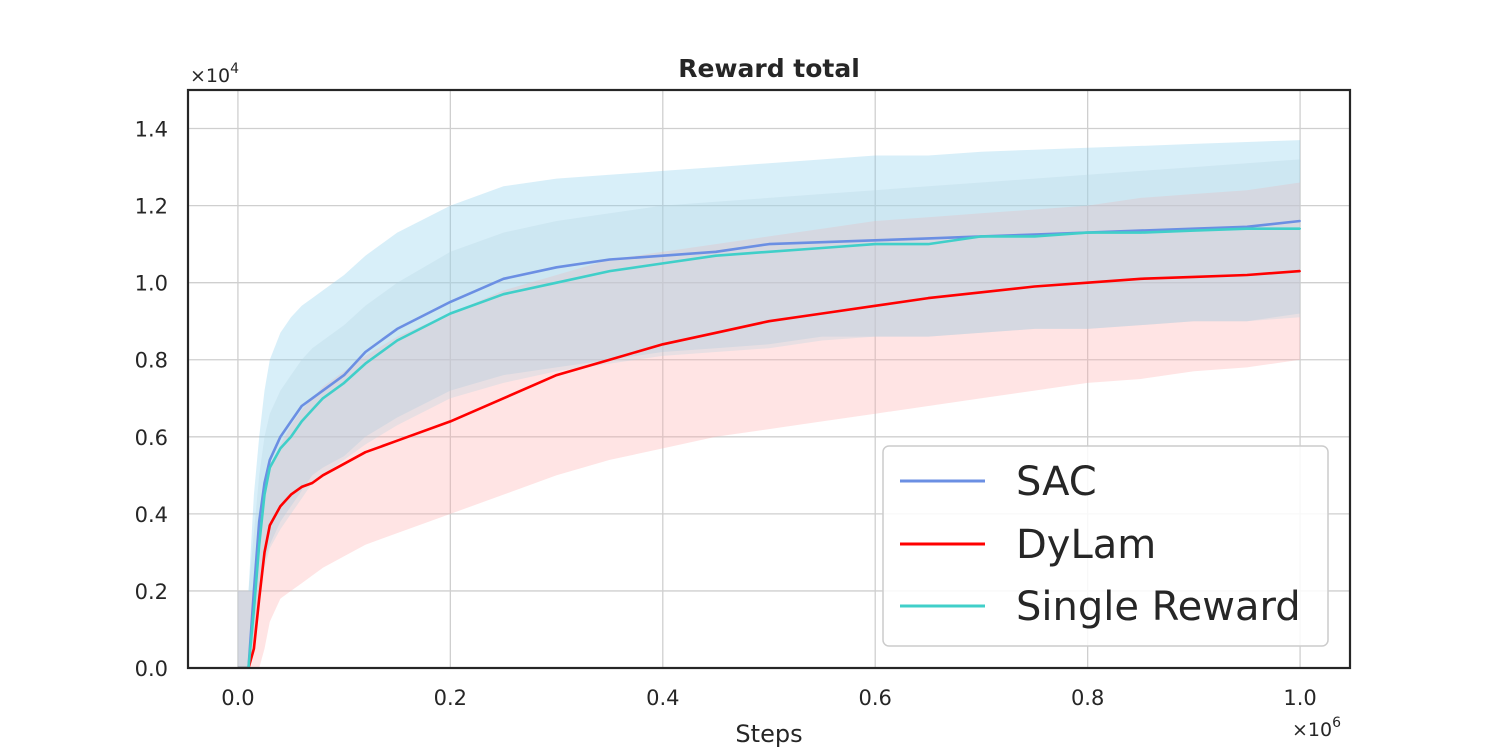  Describe the element at coordinates (1299, 698) in the screenshot. I see `x-tick-label: 1.0` at that location.